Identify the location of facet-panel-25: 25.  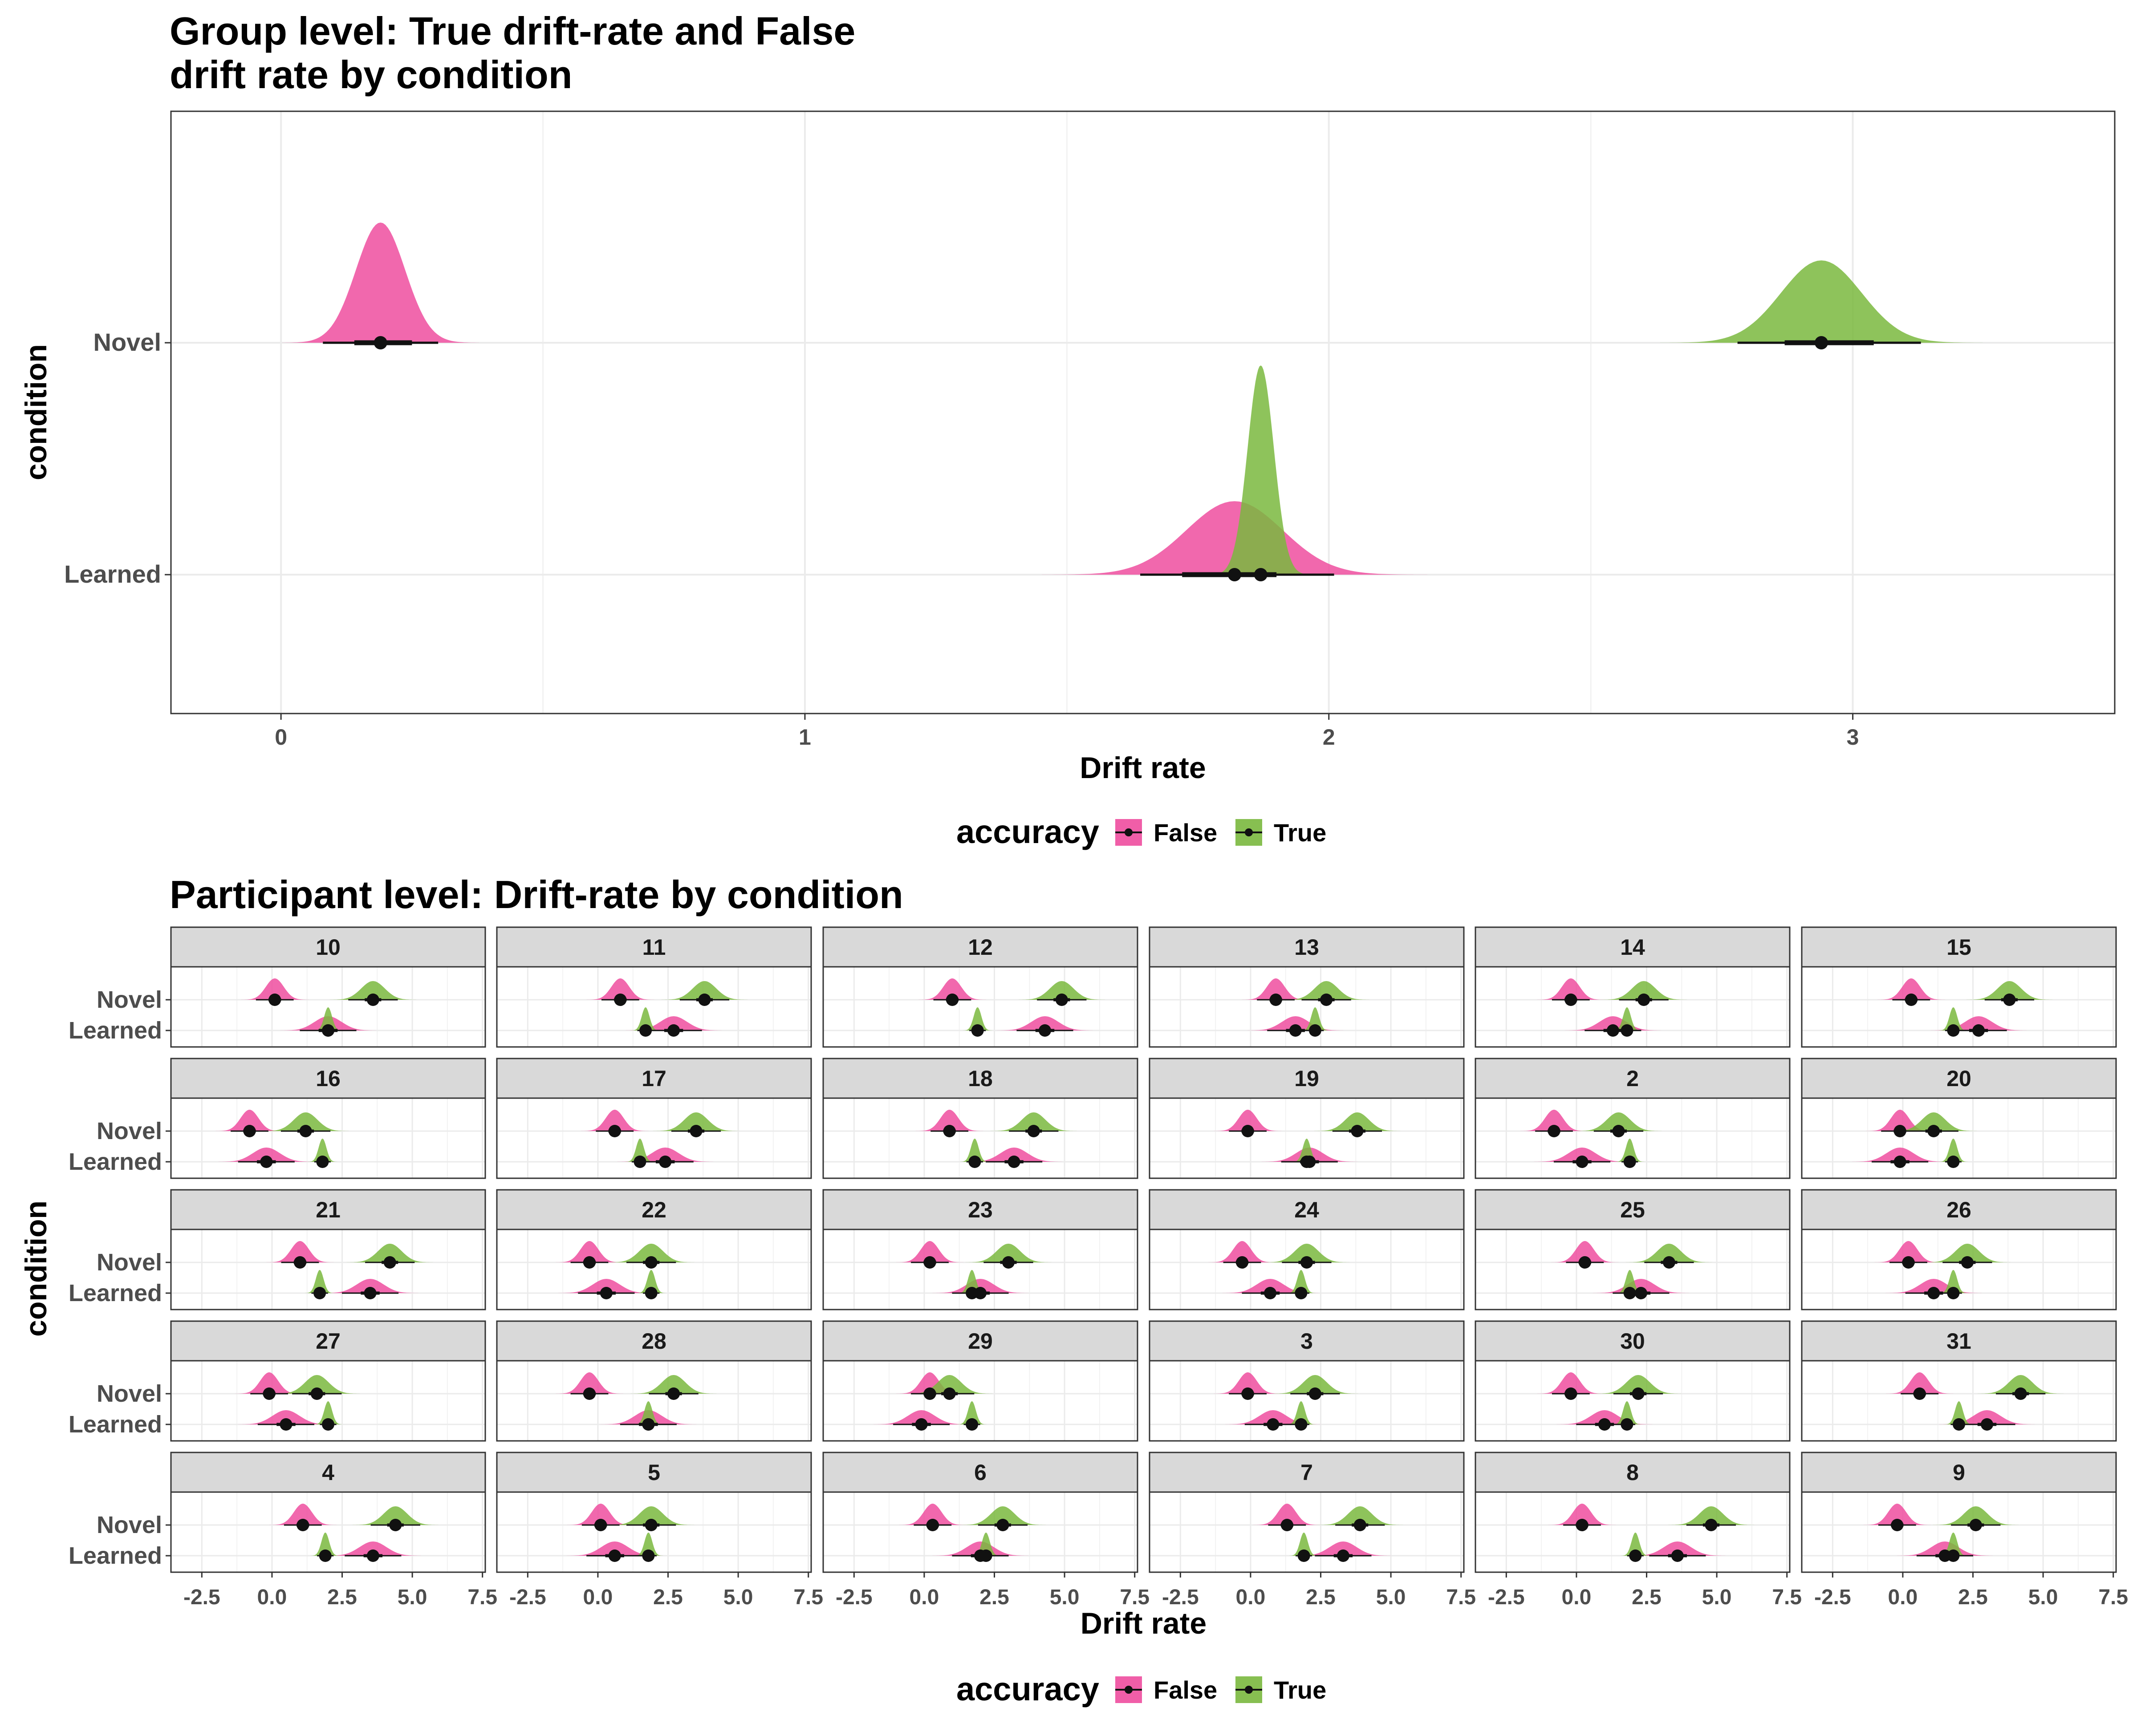
(1633, 1249).